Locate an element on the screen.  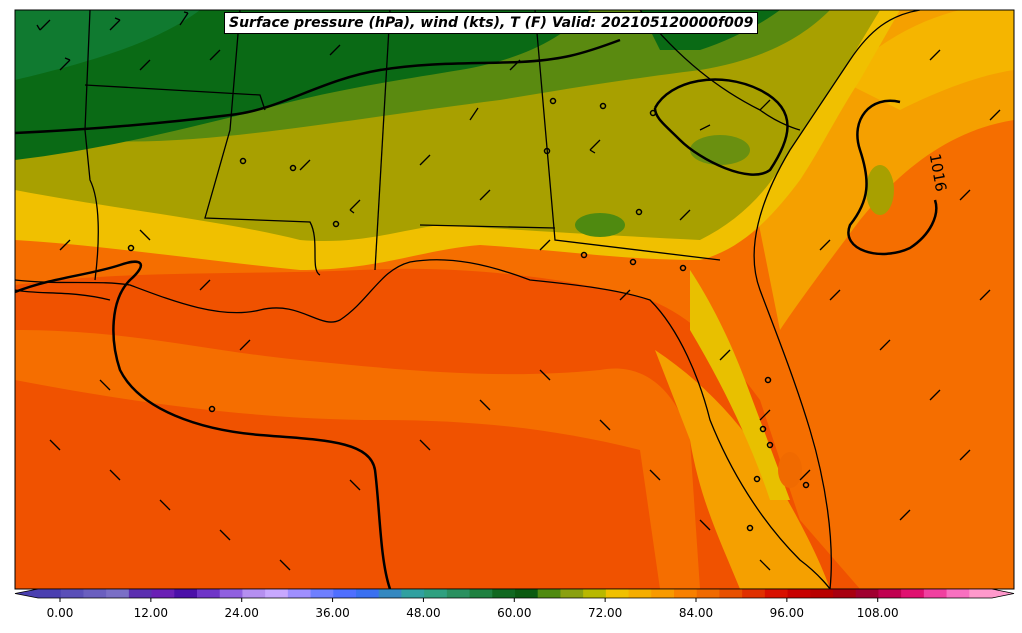
colorbar-tick-label: 36.00 is located at coordinates (332, 613).